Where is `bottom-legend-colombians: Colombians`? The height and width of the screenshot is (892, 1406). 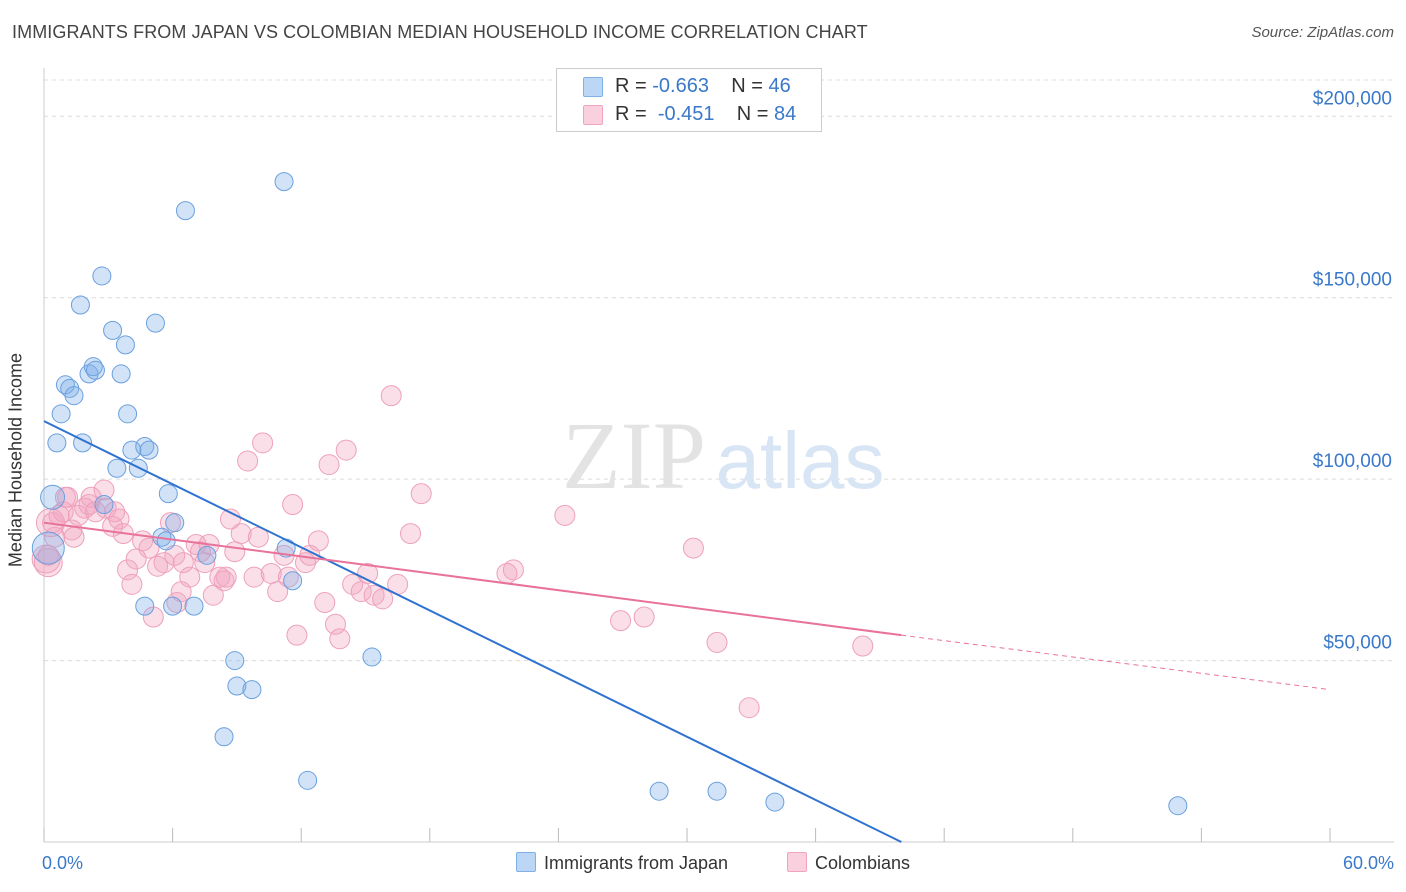
bottom-legend-colombians: Colombians is located at coordinates (848, 863).